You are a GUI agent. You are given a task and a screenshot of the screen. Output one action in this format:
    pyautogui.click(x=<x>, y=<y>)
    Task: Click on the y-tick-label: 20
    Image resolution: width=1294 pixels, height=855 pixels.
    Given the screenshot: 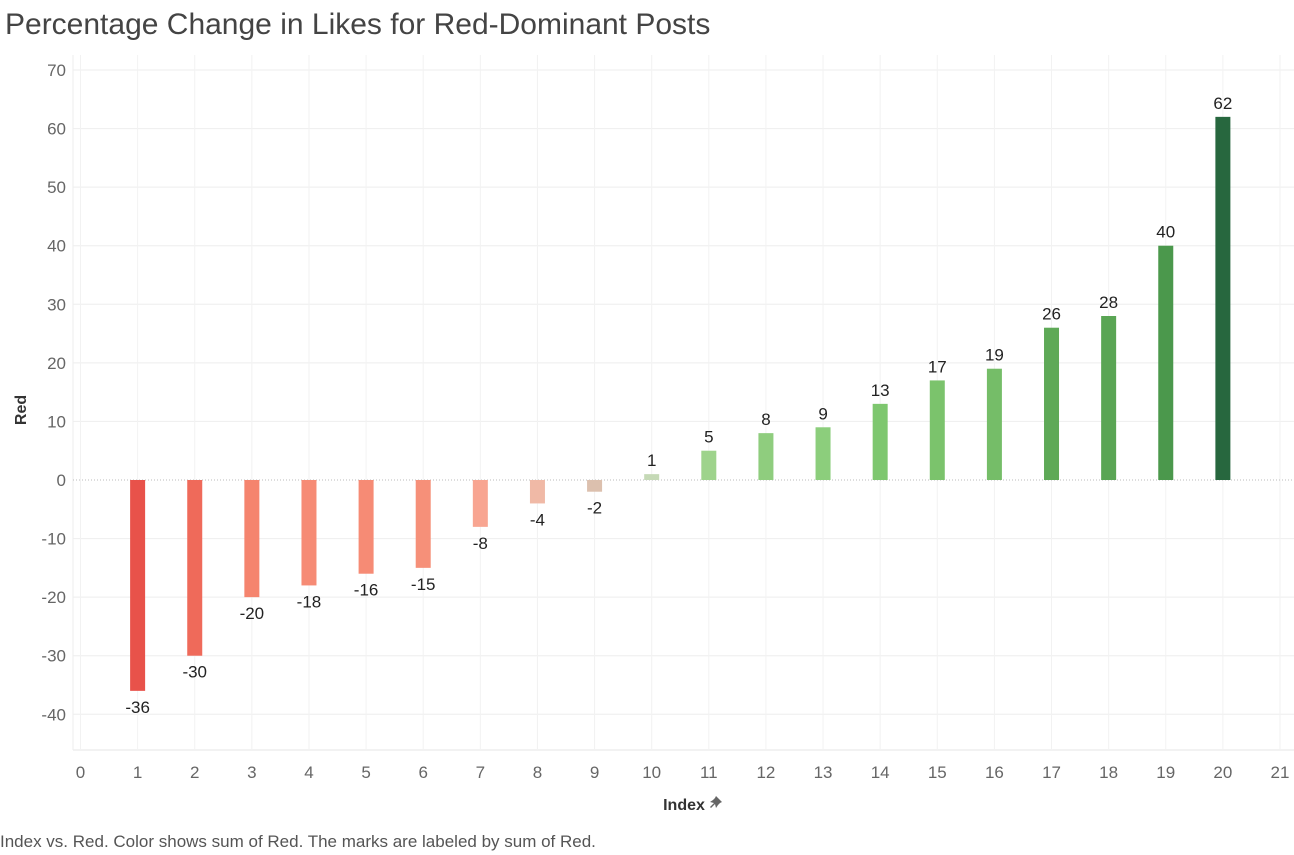 What is the action you would take?
    pyautogui.click(x=56, y=363)
    